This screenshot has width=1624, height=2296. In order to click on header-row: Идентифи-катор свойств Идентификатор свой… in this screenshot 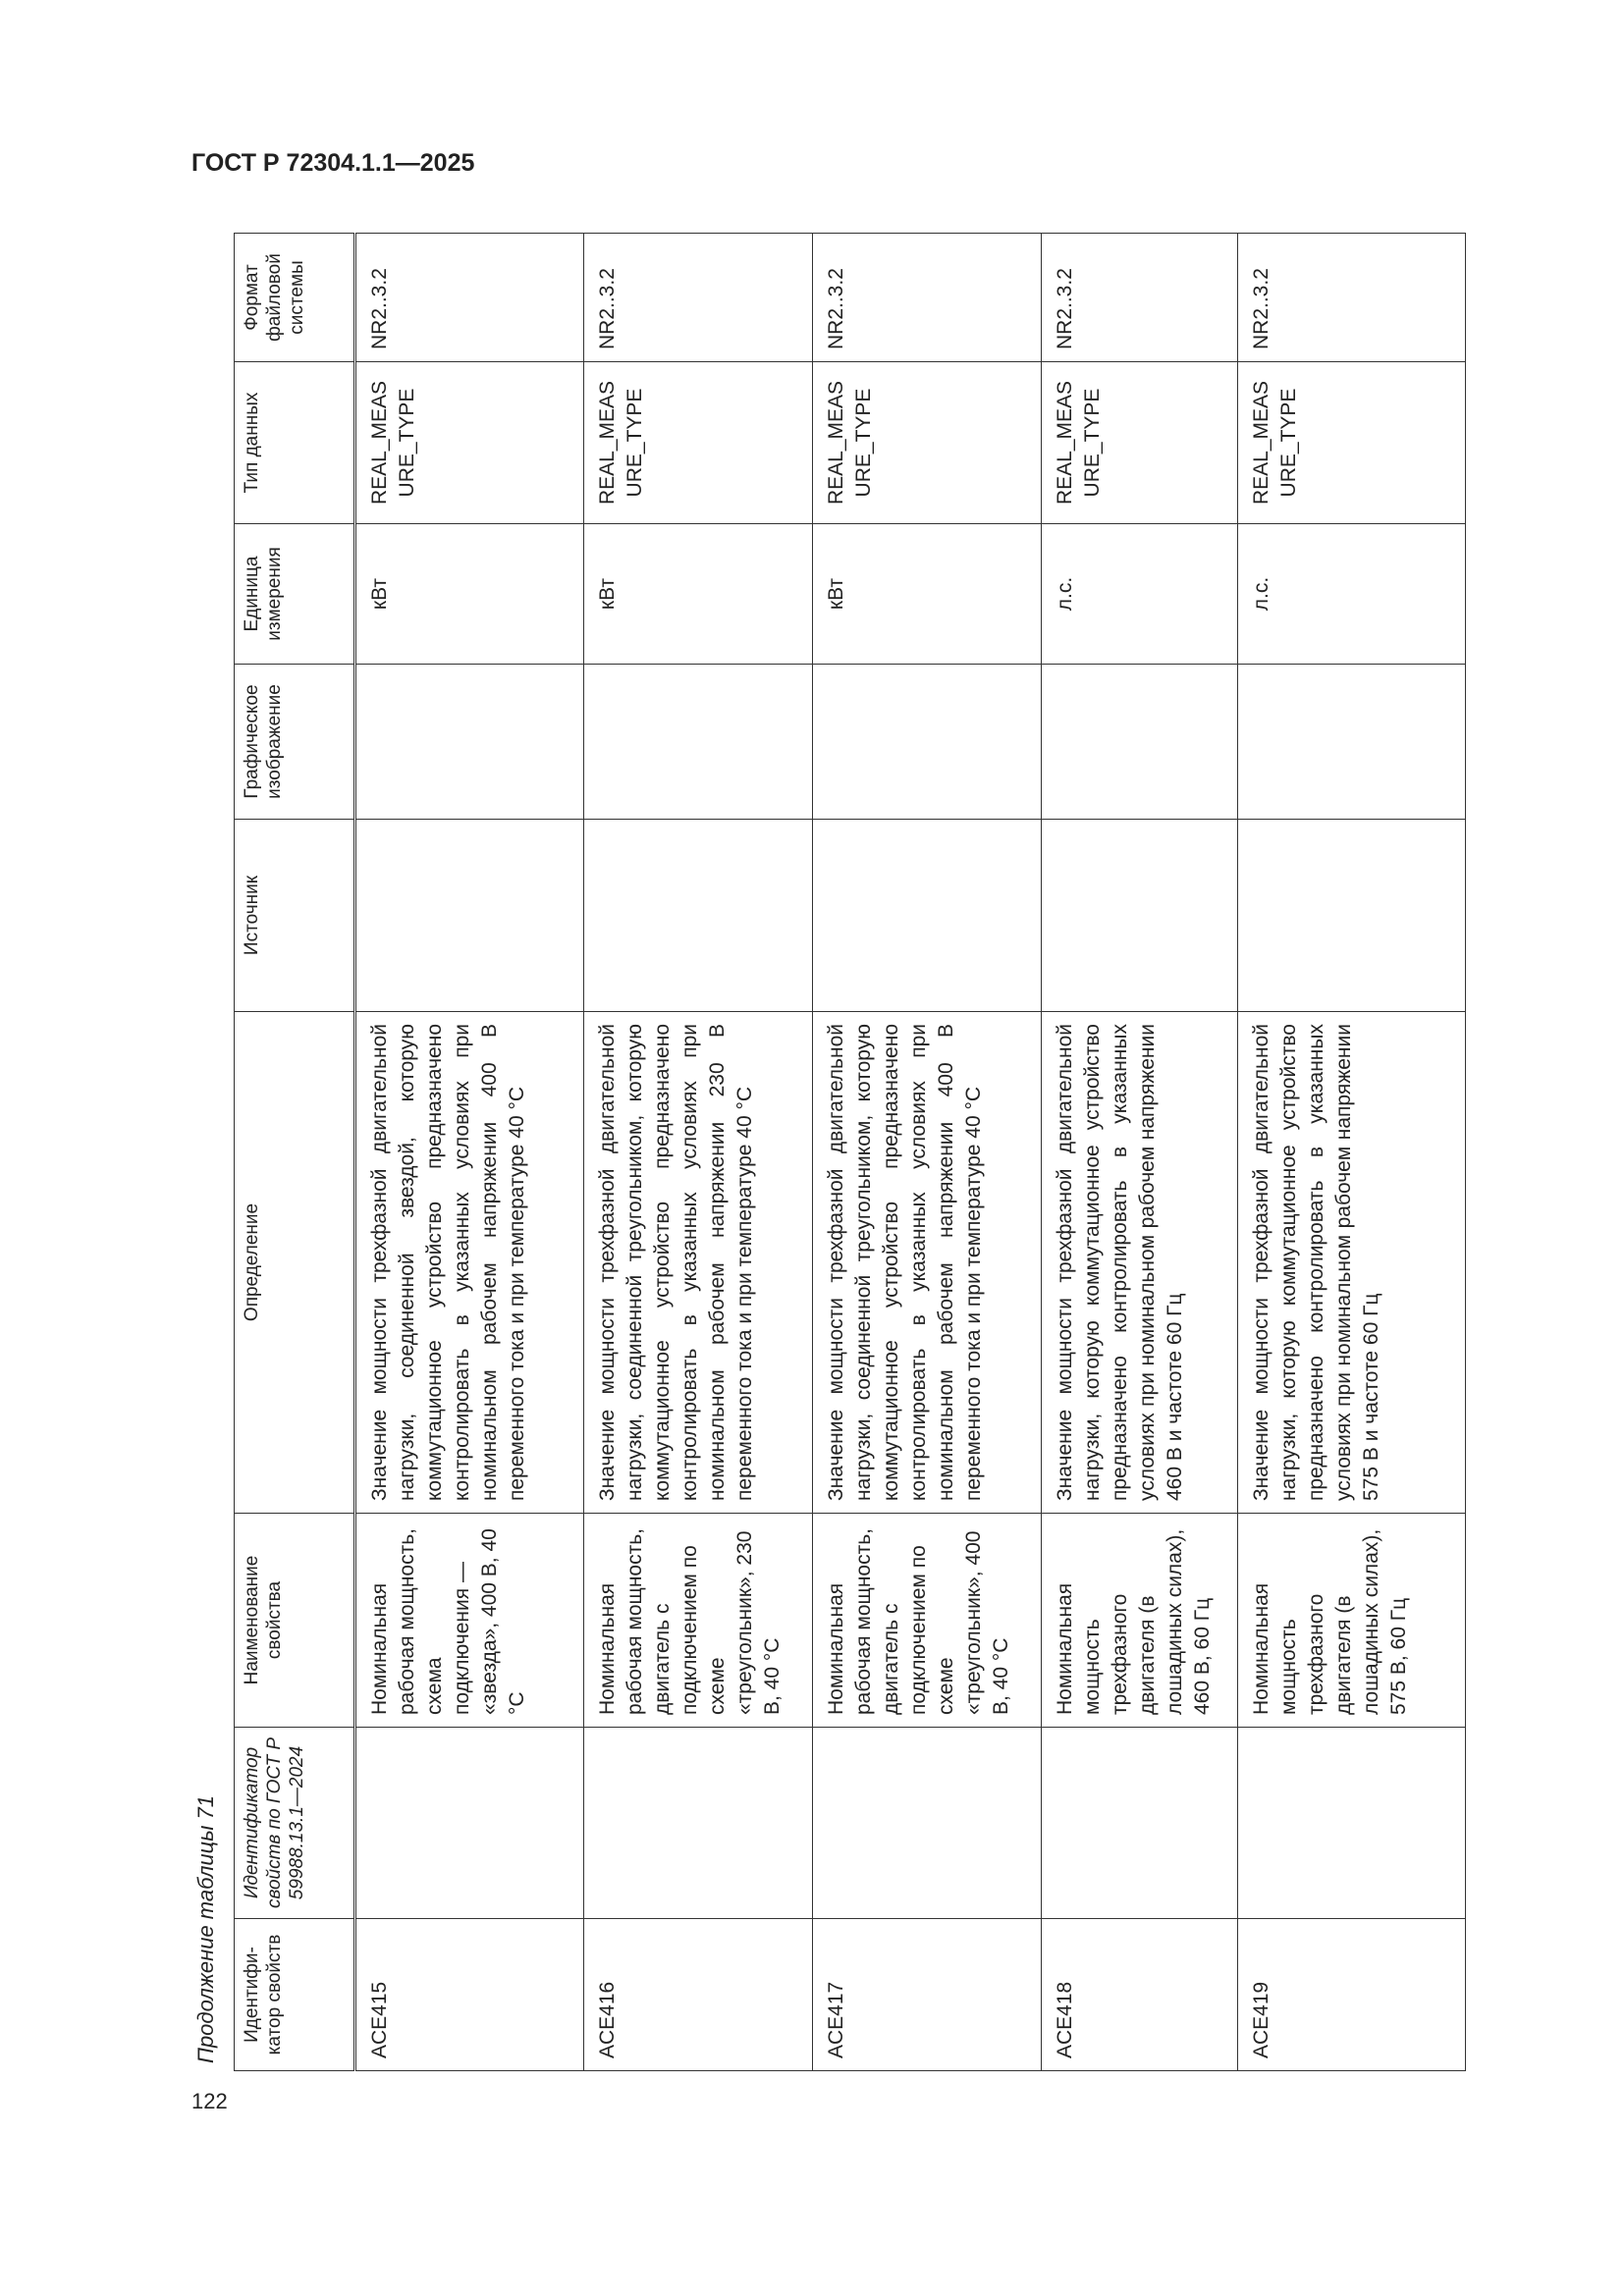, I will do `click(294, 1152)`.